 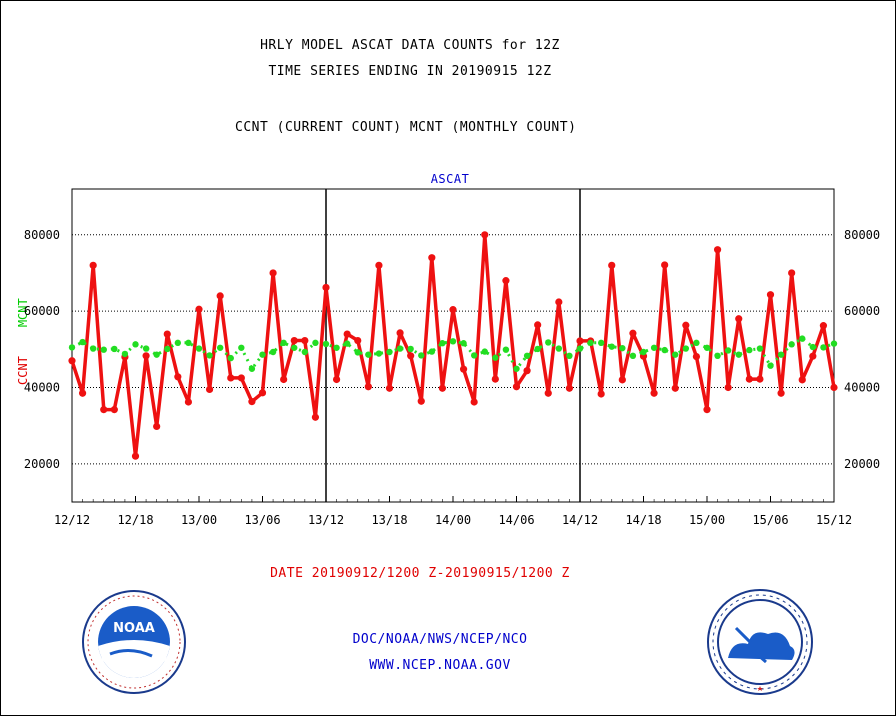 I want to click on x-tick-label: 12/18, so click(x=135, y=520).